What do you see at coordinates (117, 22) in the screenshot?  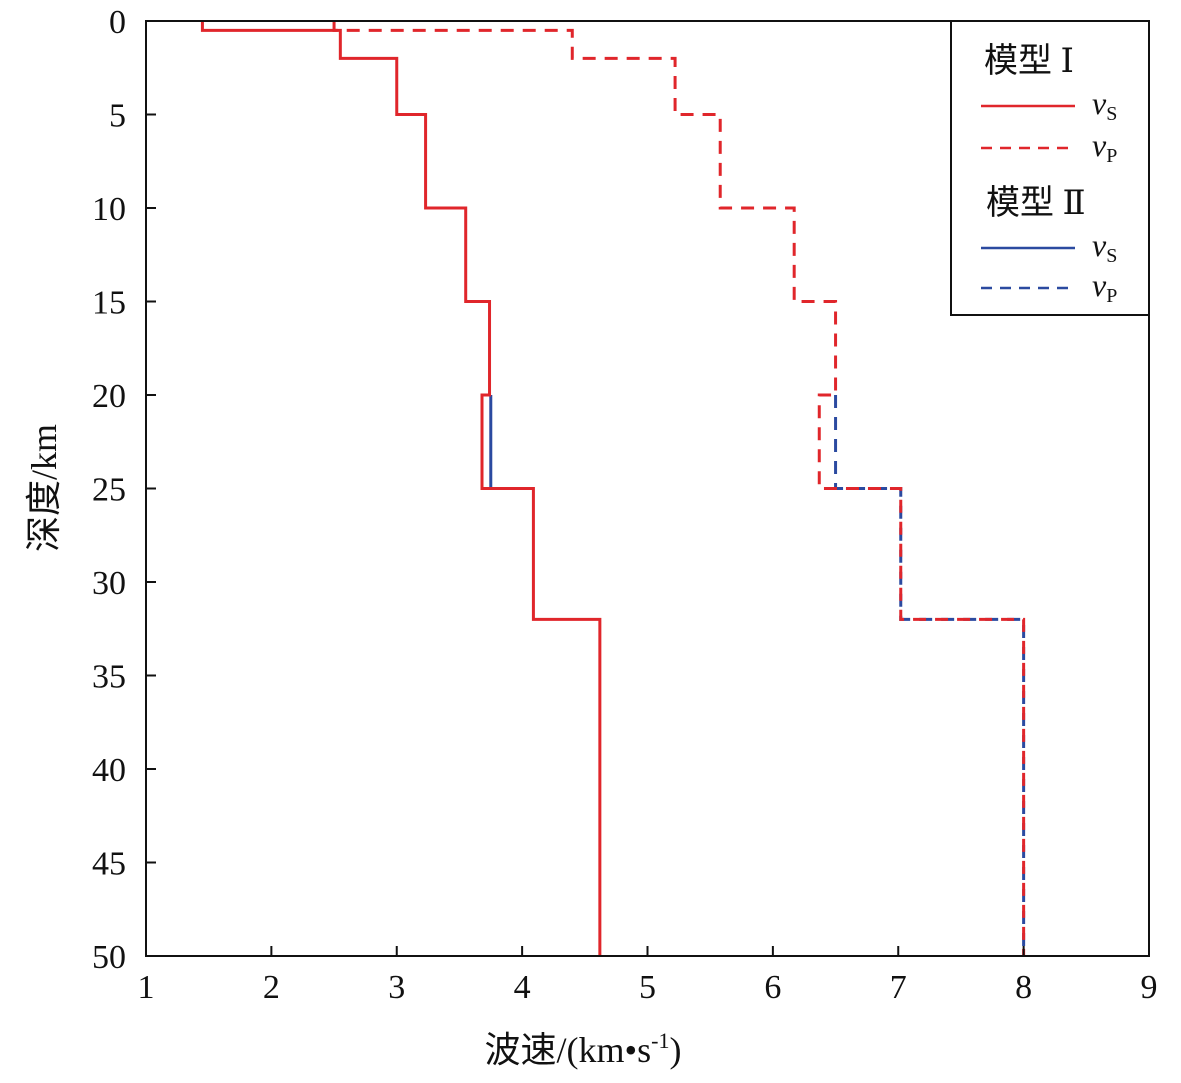 I see `y-tick-label: 0` at bounding box center [117, 22].